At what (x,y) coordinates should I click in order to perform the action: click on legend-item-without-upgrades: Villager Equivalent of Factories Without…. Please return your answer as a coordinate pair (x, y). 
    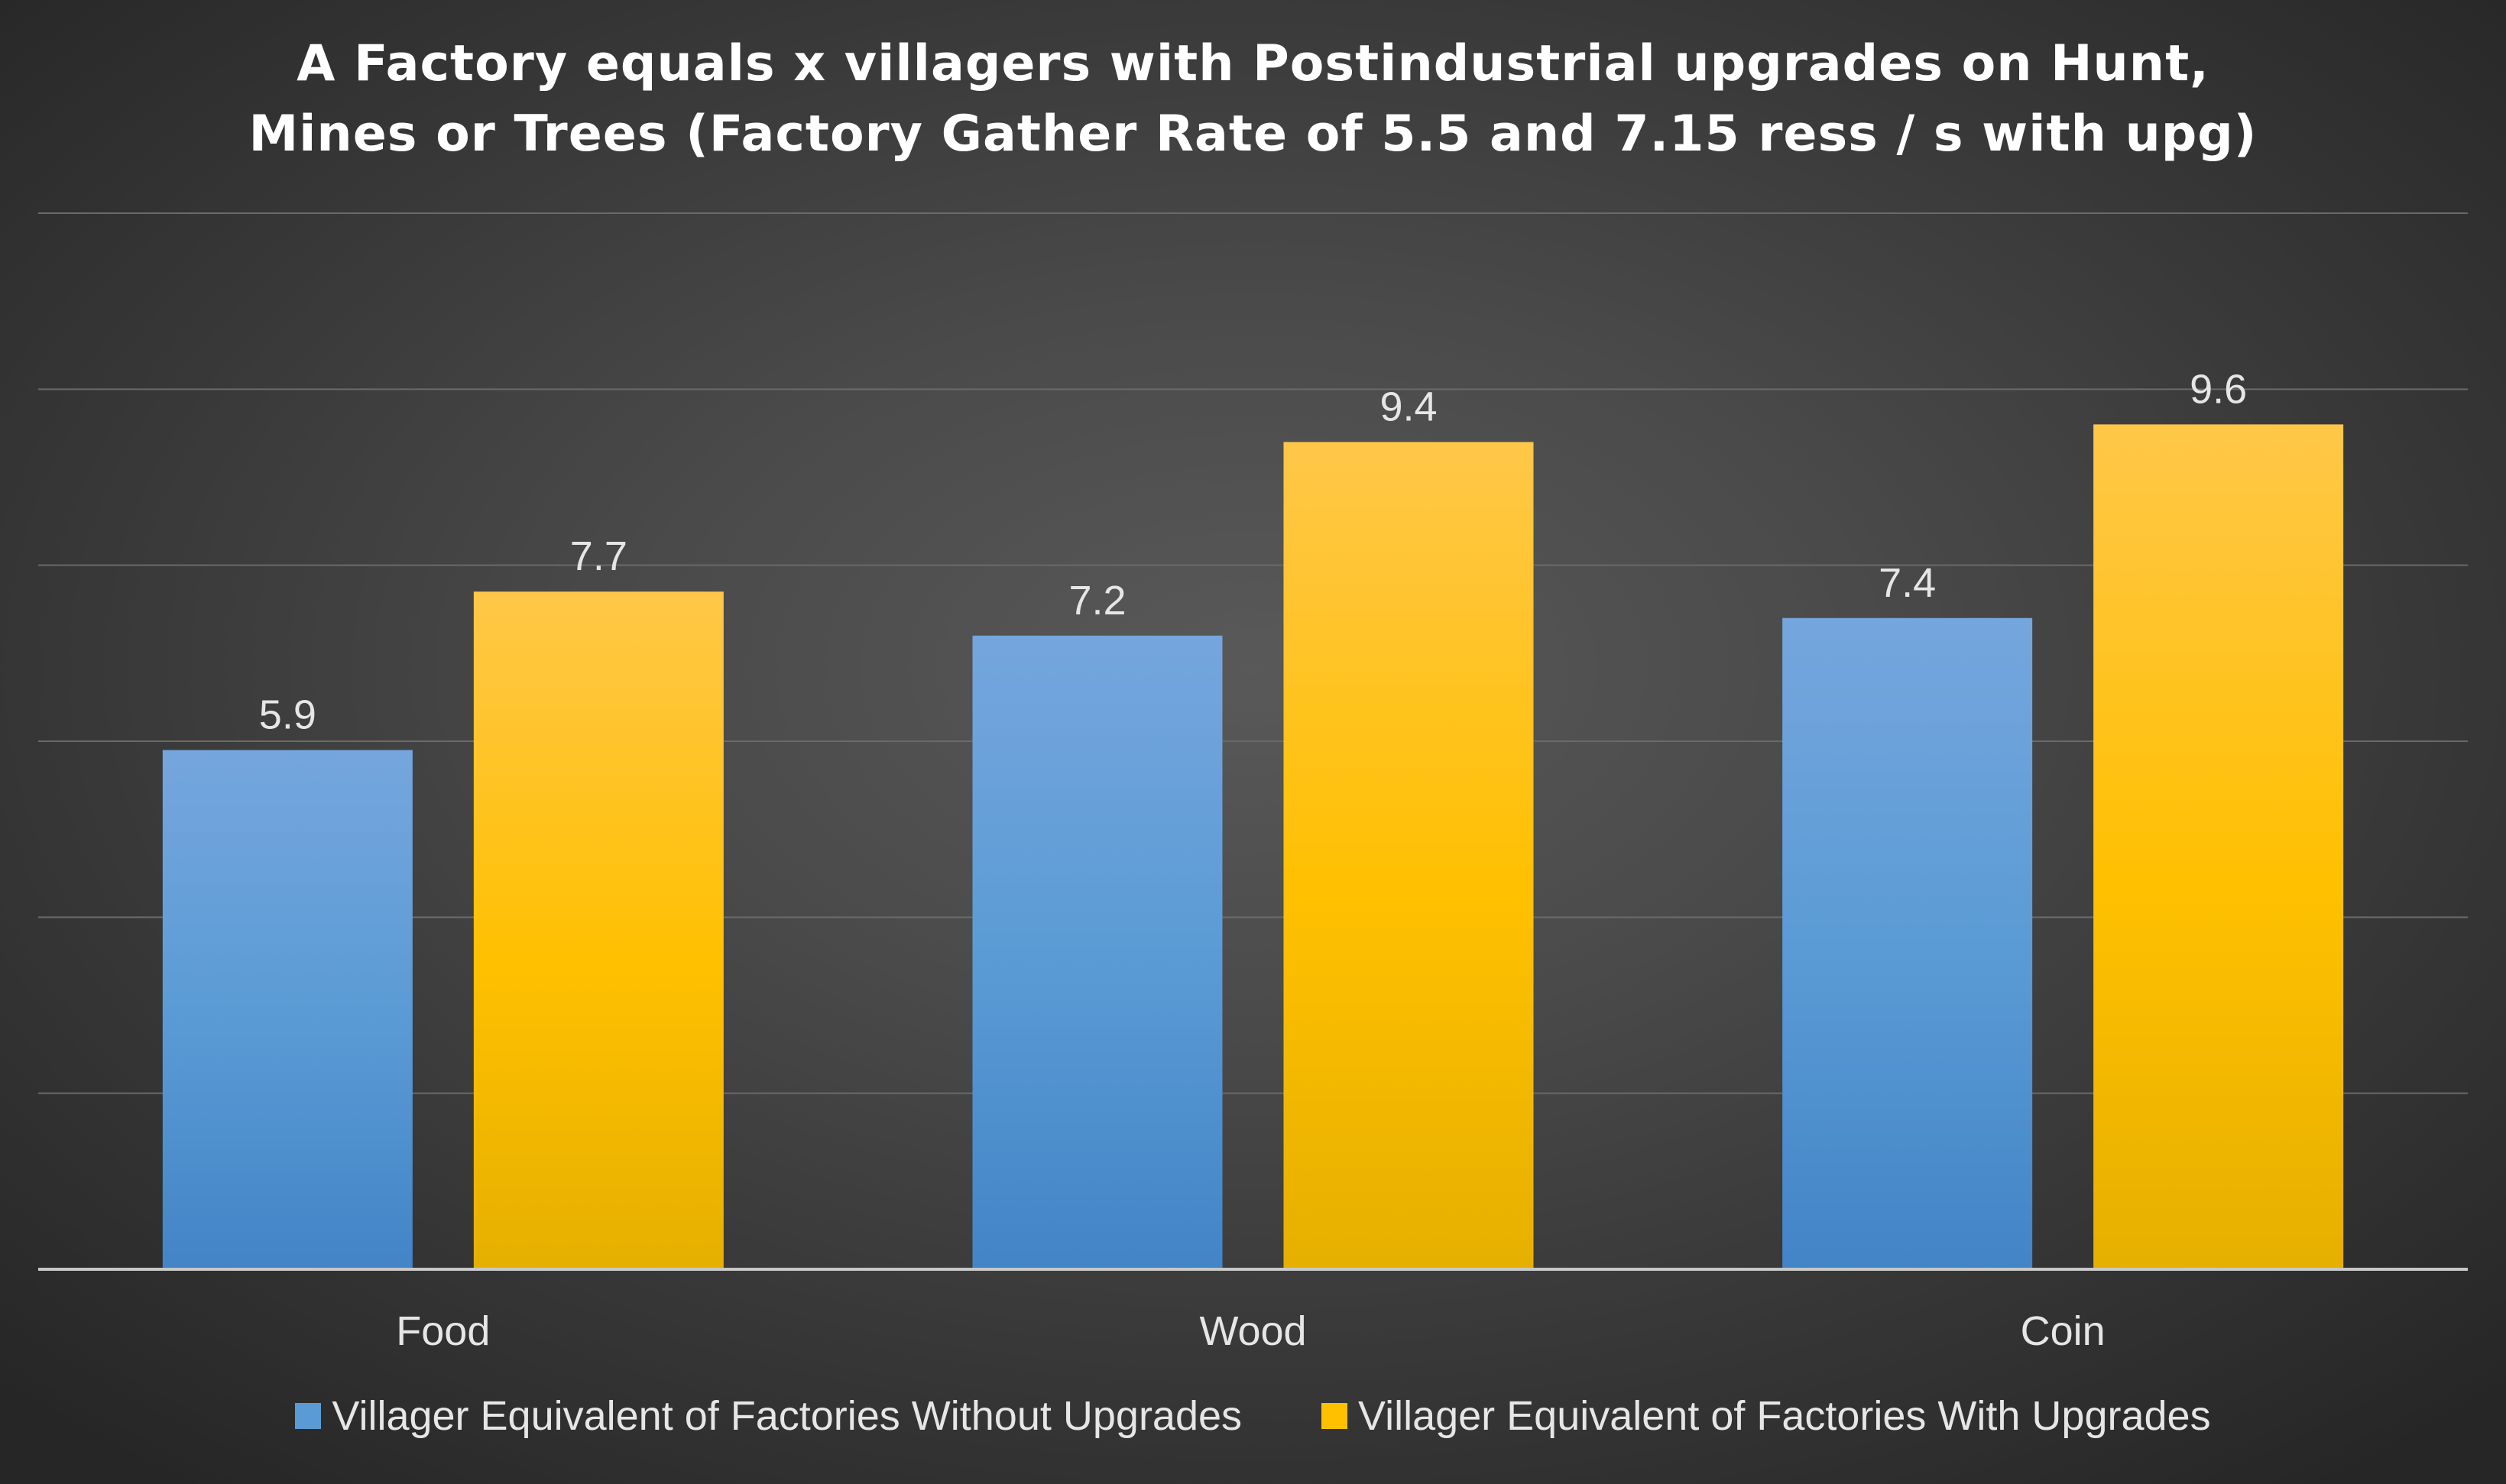
    Looking at the image, I should click on (768, 1416).